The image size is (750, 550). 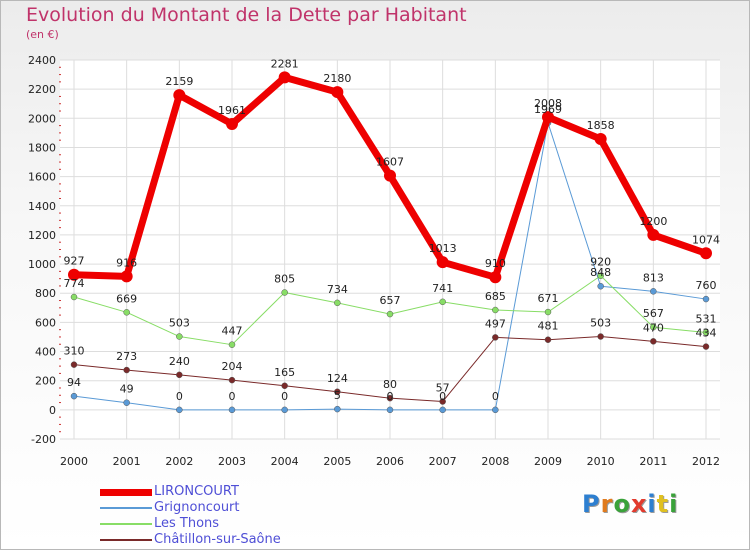 I want to click on y-tick-label: 2400, so click(x=42, y=60).